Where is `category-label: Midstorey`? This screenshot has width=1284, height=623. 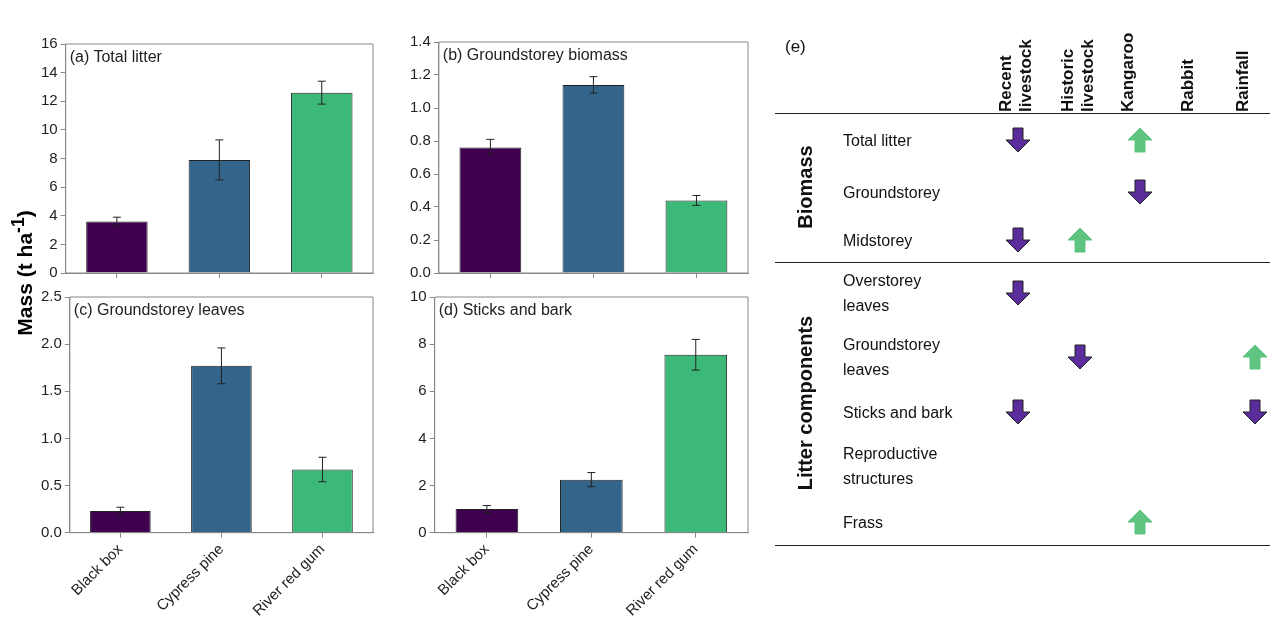 category-label: Midstorey is located at coordinates (878, 240).